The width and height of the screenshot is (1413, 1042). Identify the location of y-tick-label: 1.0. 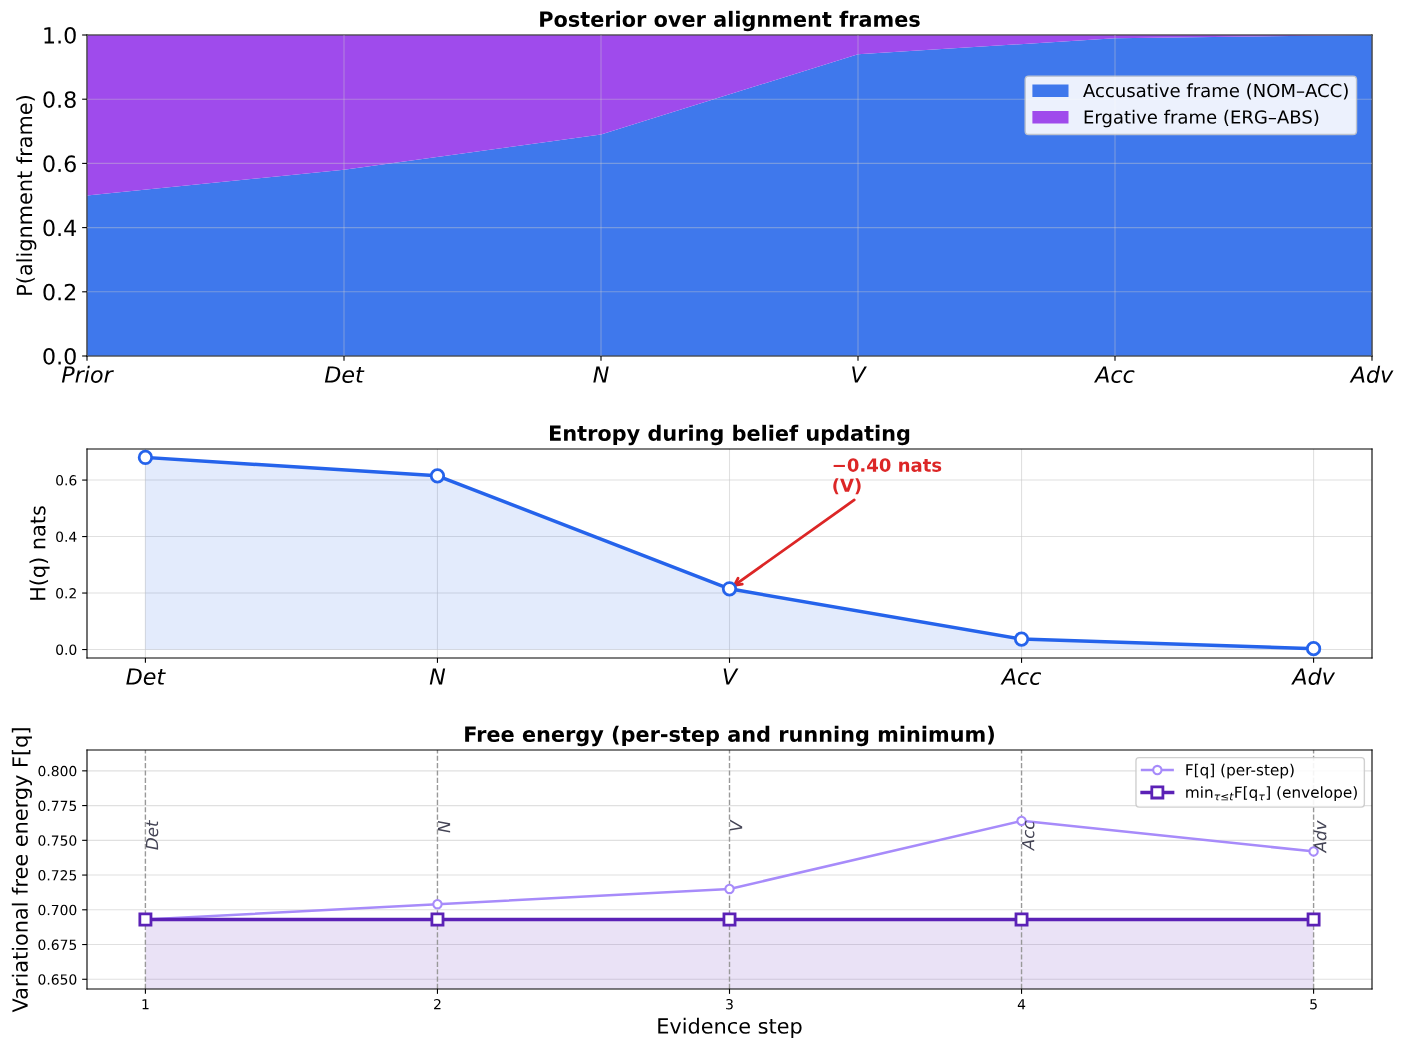
(60, 35).